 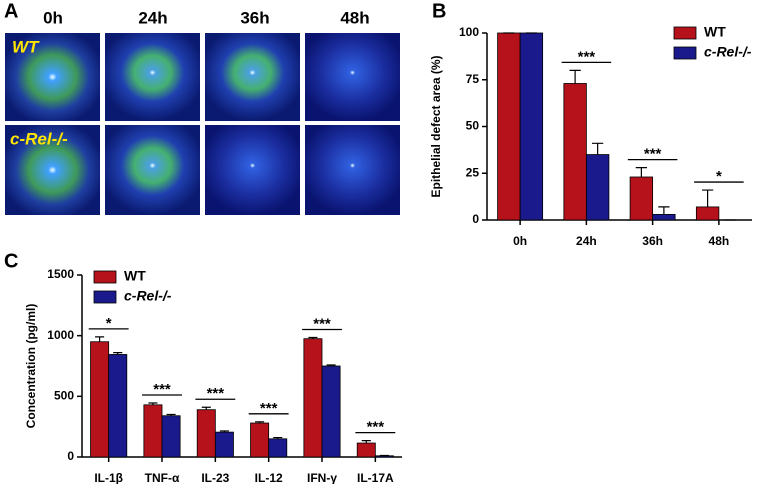 What do you see at coordinates (473, 126) in the screenshot?
I see `y-tick-label: 50` at bounding box center [473, 126].